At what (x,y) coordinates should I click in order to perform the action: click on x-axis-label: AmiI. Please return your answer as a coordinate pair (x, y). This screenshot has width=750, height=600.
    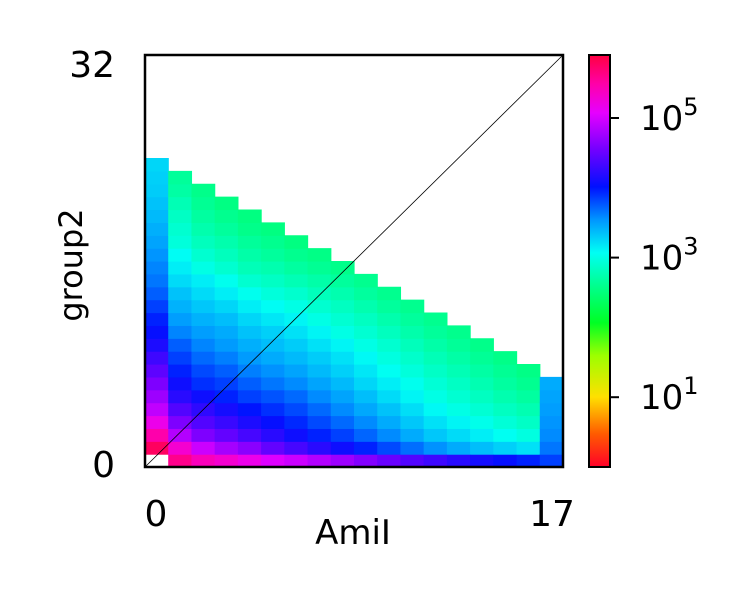
    Looking at the image, I should click on (353, 533).